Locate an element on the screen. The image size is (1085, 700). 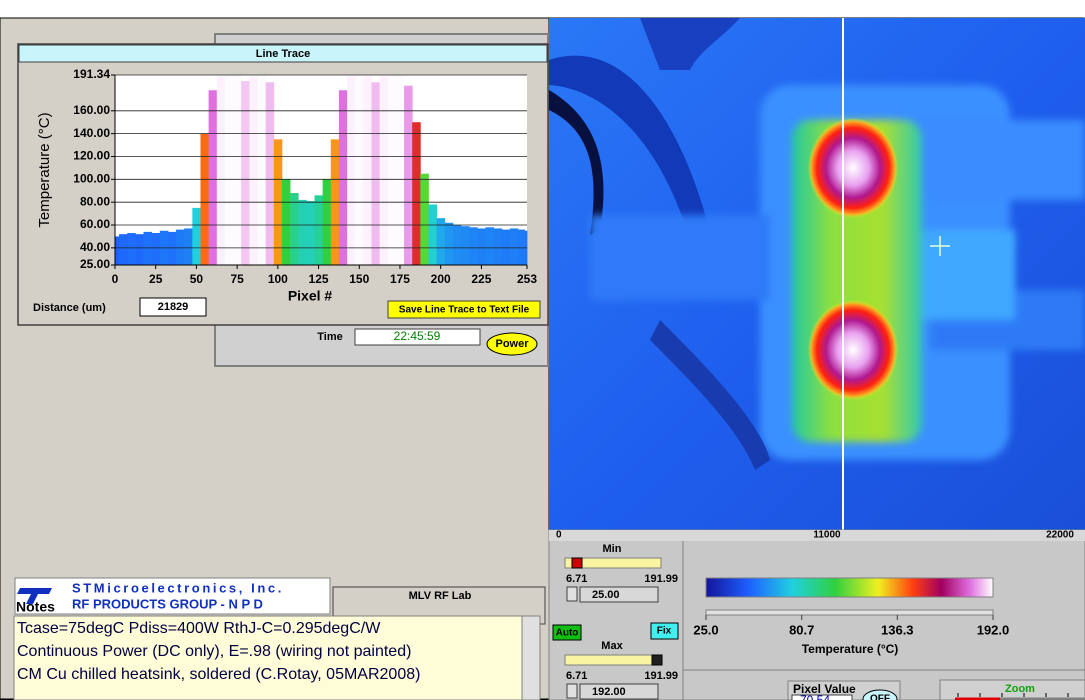
zoom-panel is located at coordinates (1012, 689).